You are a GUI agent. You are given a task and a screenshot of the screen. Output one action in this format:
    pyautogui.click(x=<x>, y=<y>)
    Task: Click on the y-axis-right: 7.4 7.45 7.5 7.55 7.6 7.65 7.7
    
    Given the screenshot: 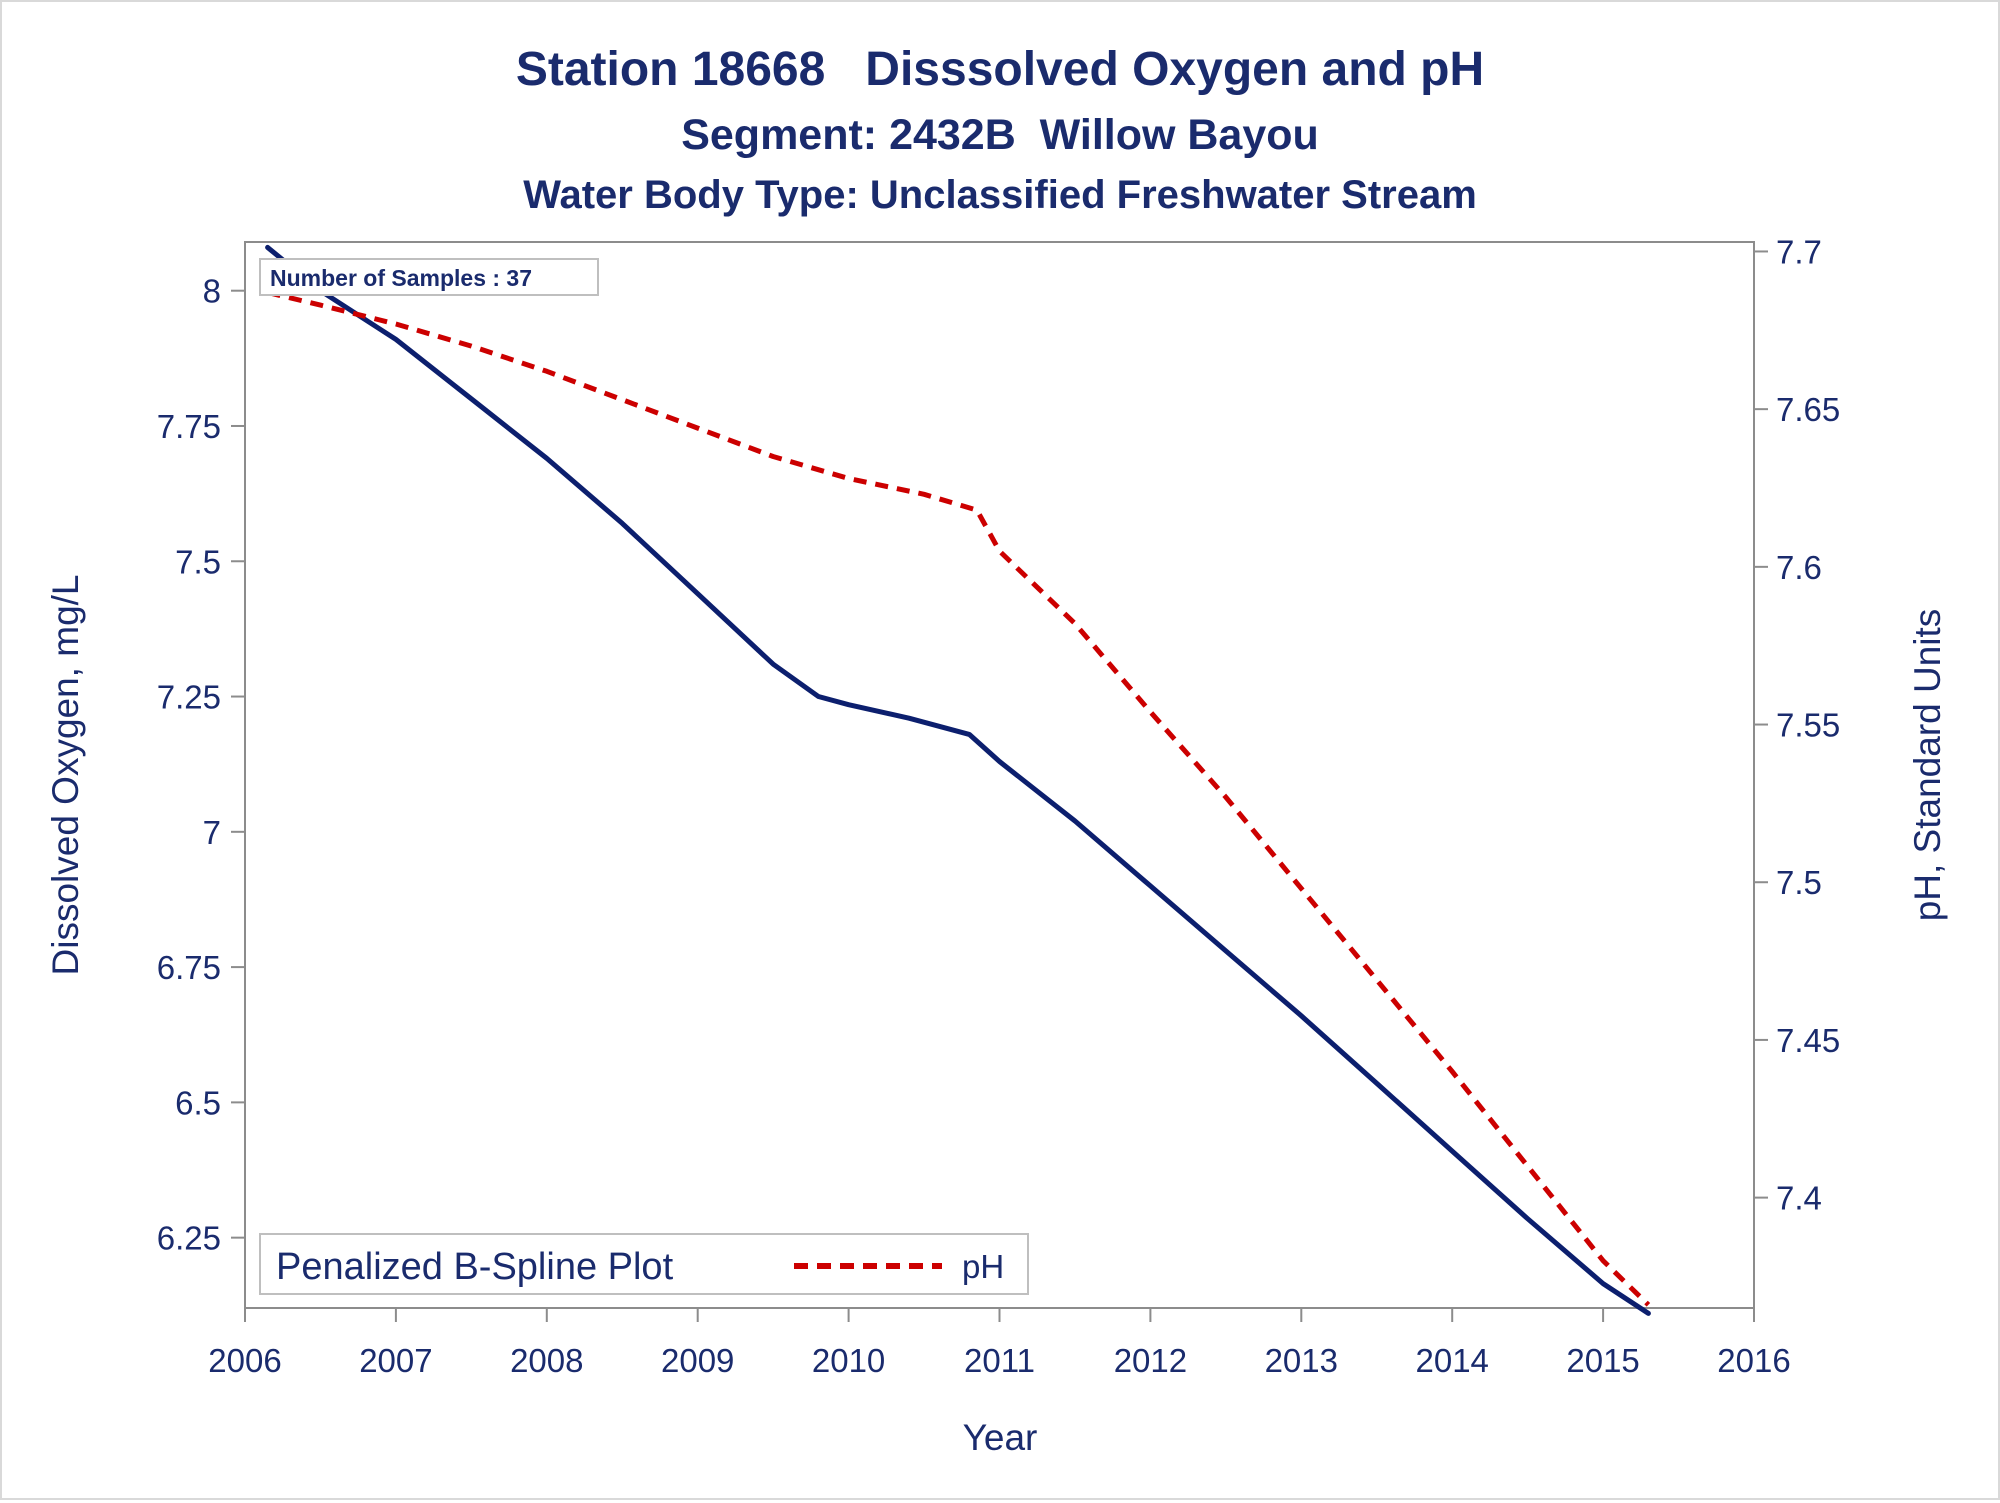 What is the action you would take?
    pyautogui.click(x=1797, y=725)
    